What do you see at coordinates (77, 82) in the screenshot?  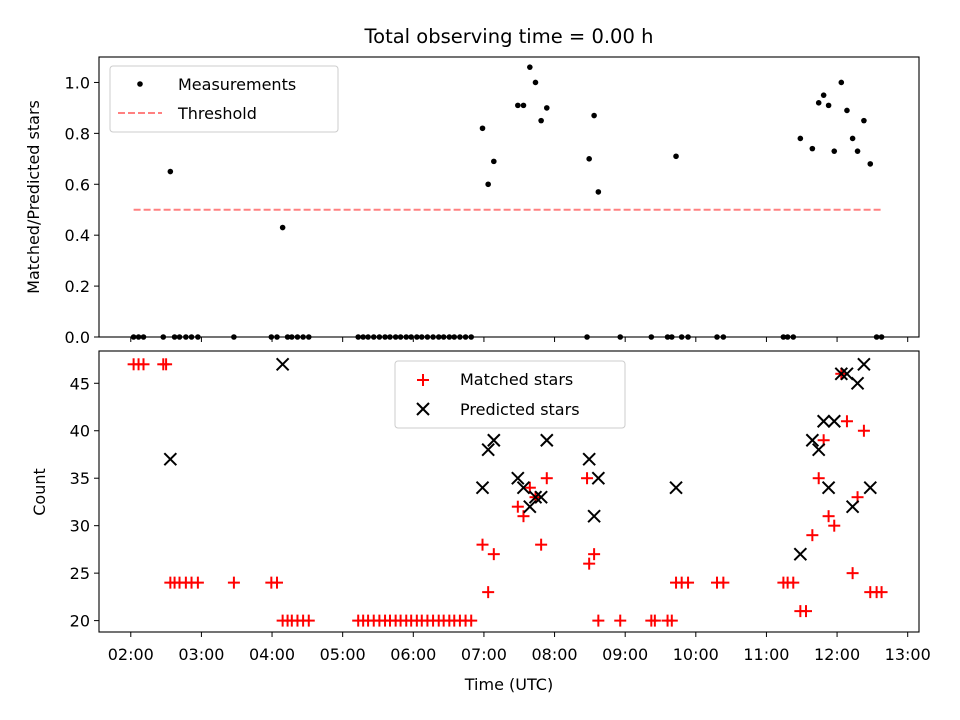 I see `y-tick-label: 1.0` at bounding box center [77, 82].